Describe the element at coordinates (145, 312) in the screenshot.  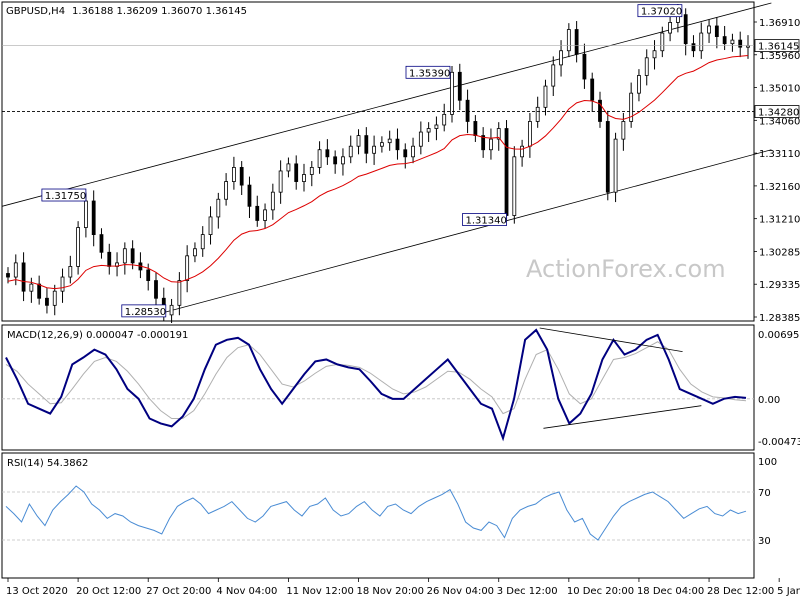
I see `swing-label-text: 1.28530` at that location.